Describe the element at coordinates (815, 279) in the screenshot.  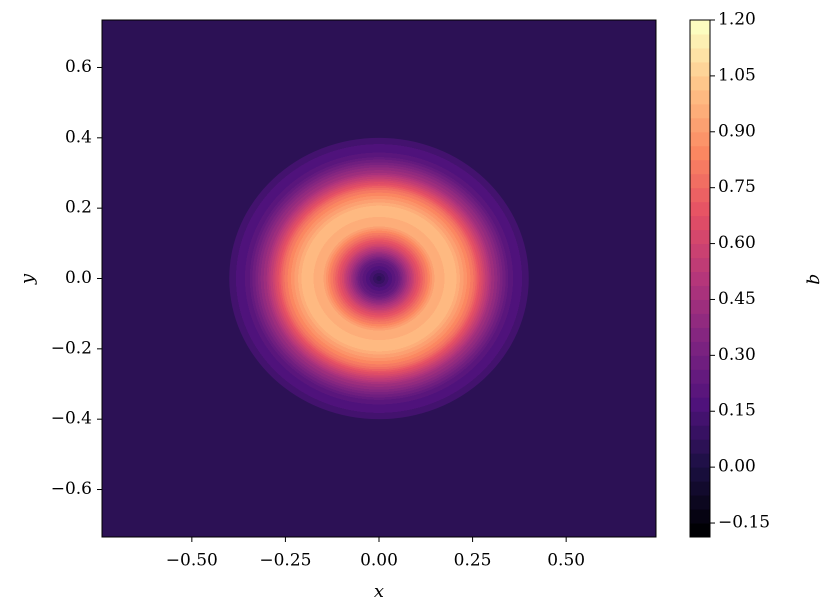
I see `colorbar-label: q` at that location.